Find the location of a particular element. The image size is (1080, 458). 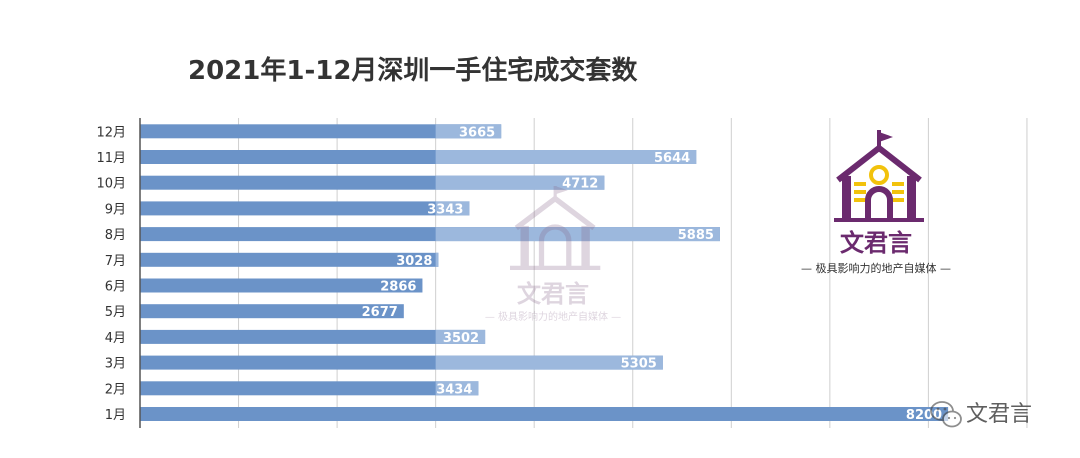

logo-brand-text: 文君言 is located at coordinates (876, 242).